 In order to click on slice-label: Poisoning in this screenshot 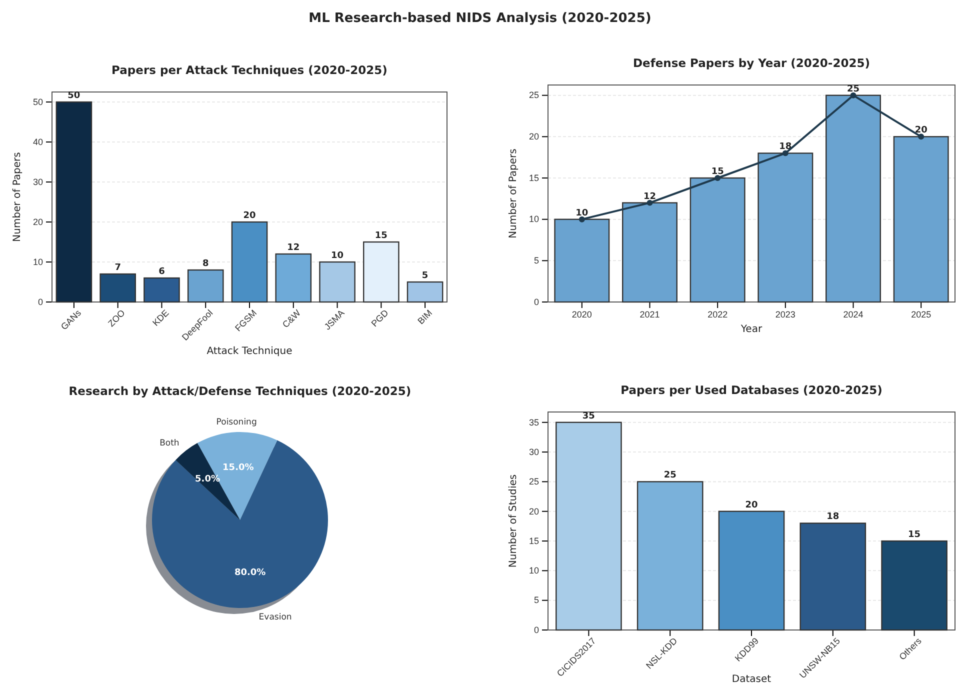, I will do `click(236, 423)`.